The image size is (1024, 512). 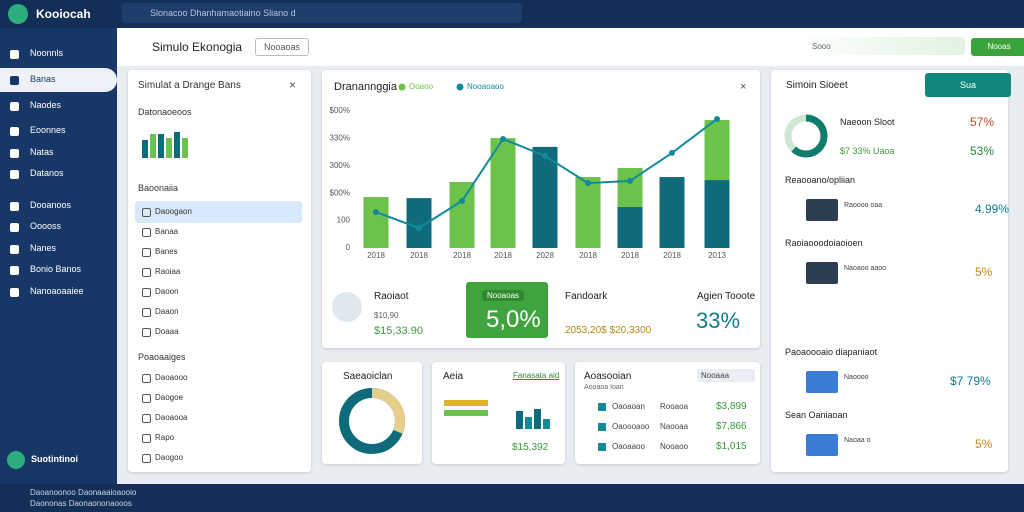 What do you see at coordinates (46, 105) in the screenshot?
I see `nav-item: Naodes` at bounding box center [46, 105].